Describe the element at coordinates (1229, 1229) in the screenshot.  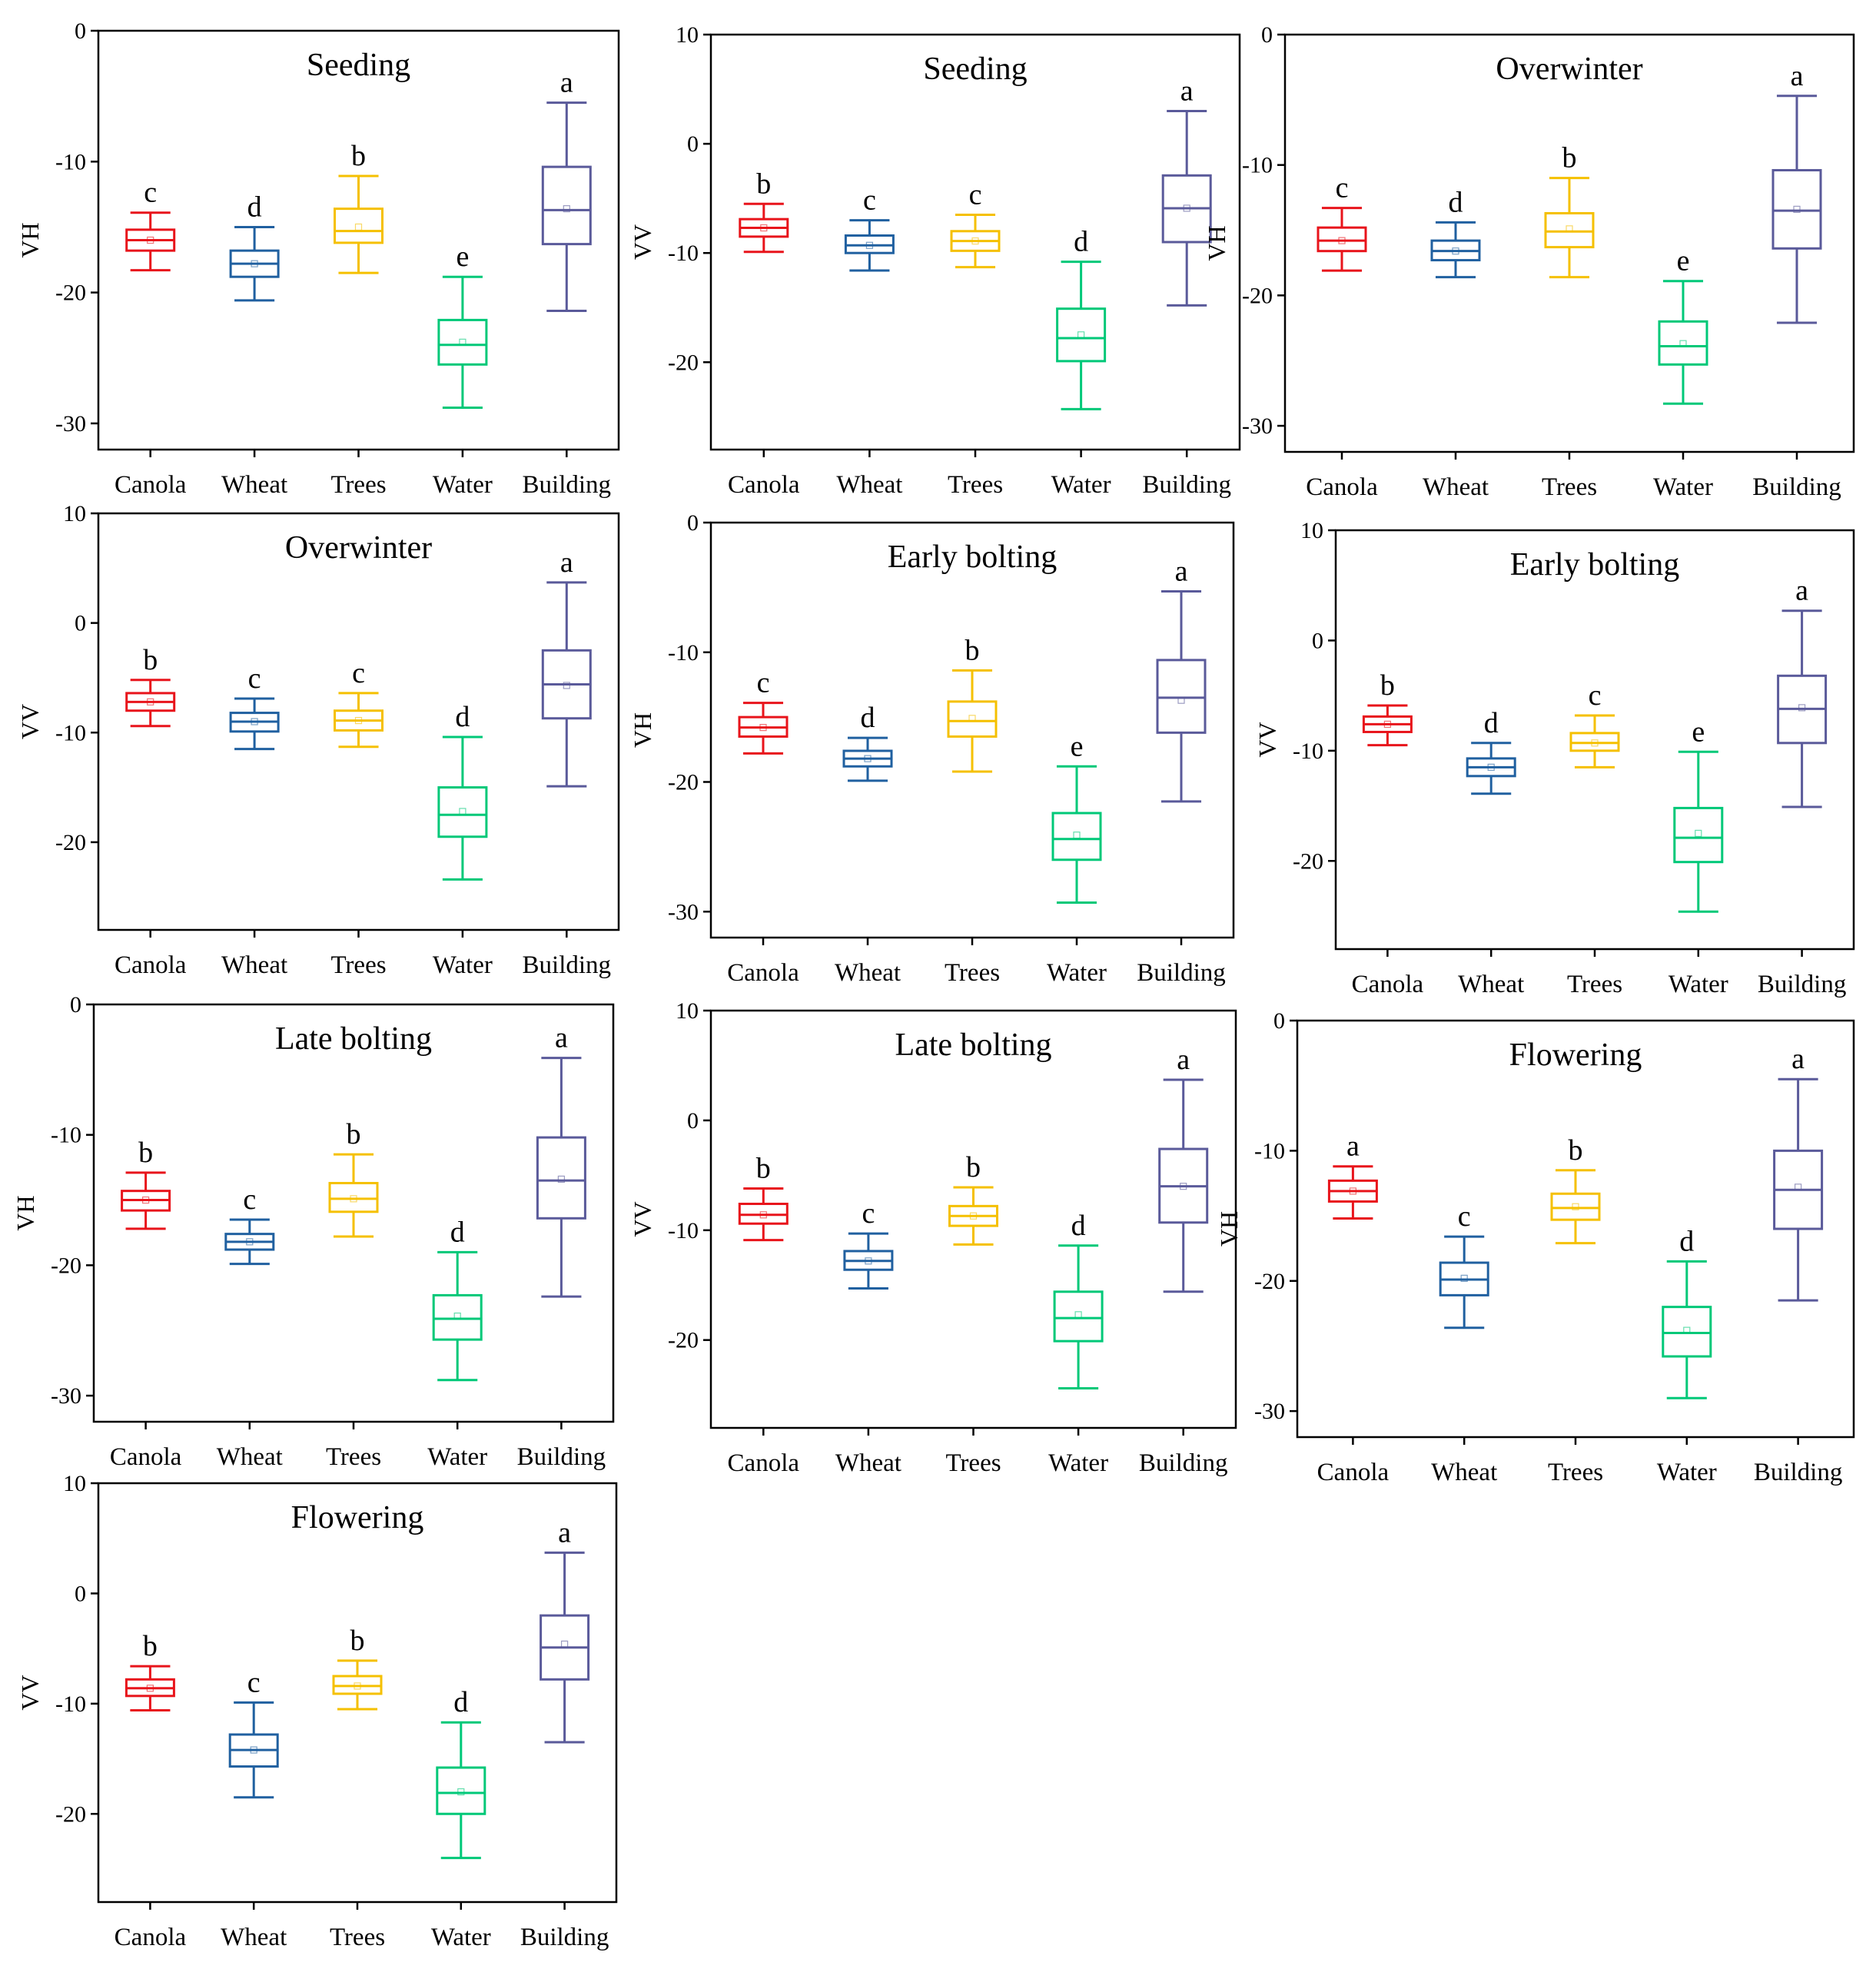
I see `y-axis-label: VH` at that location.